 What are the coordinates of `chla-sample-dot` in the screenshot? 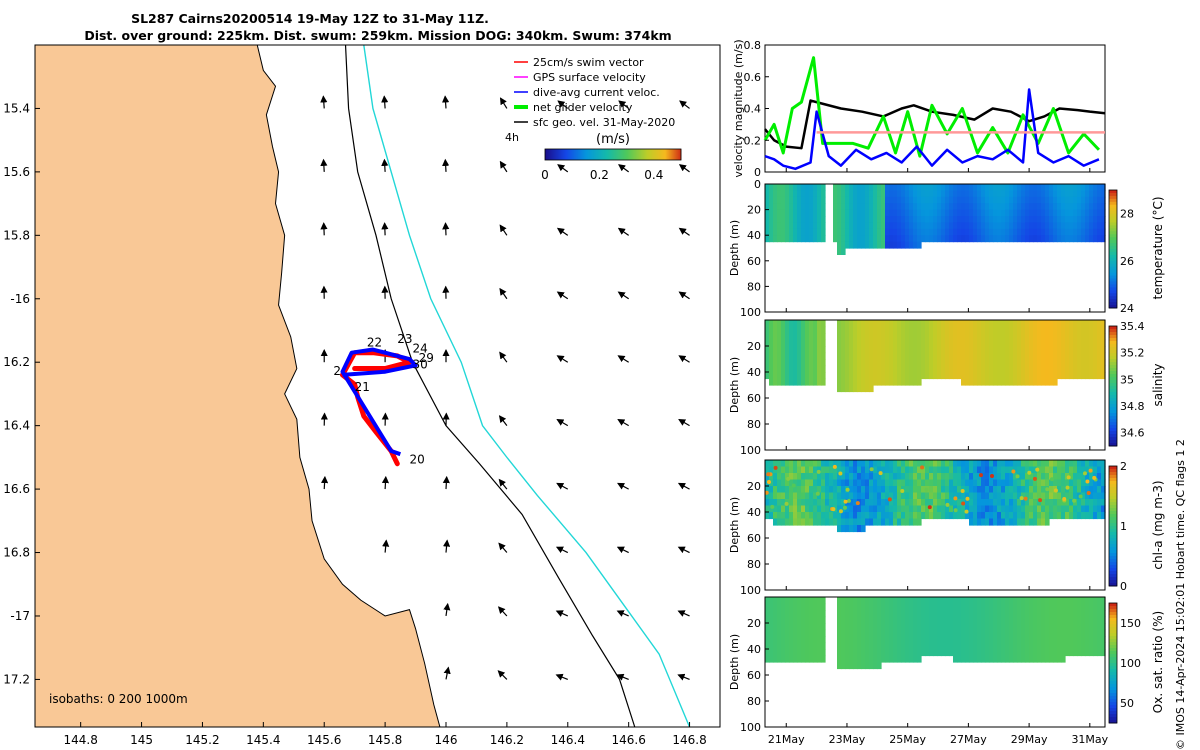 It's located at (775, 467).